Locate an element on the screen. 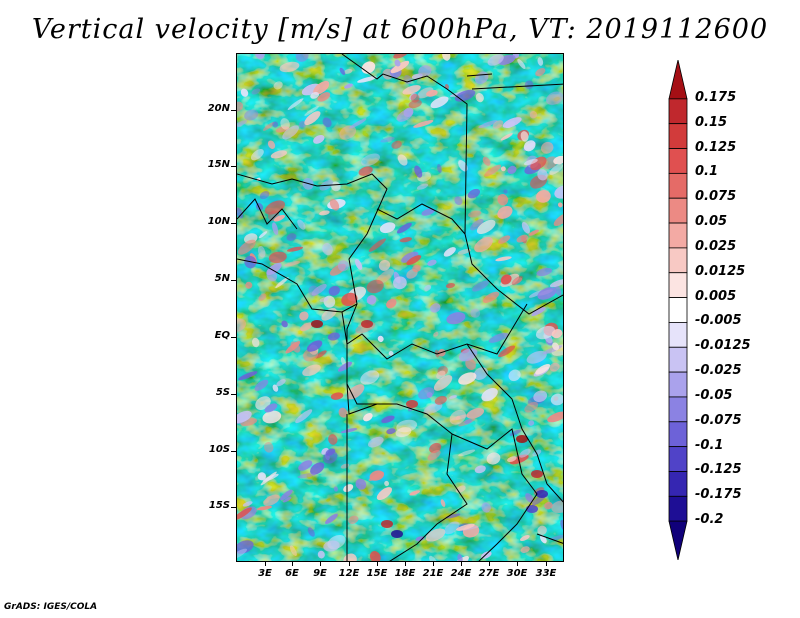 This screenshot has width=800, height=618. border-northwest is located at coordinates (267, 214).